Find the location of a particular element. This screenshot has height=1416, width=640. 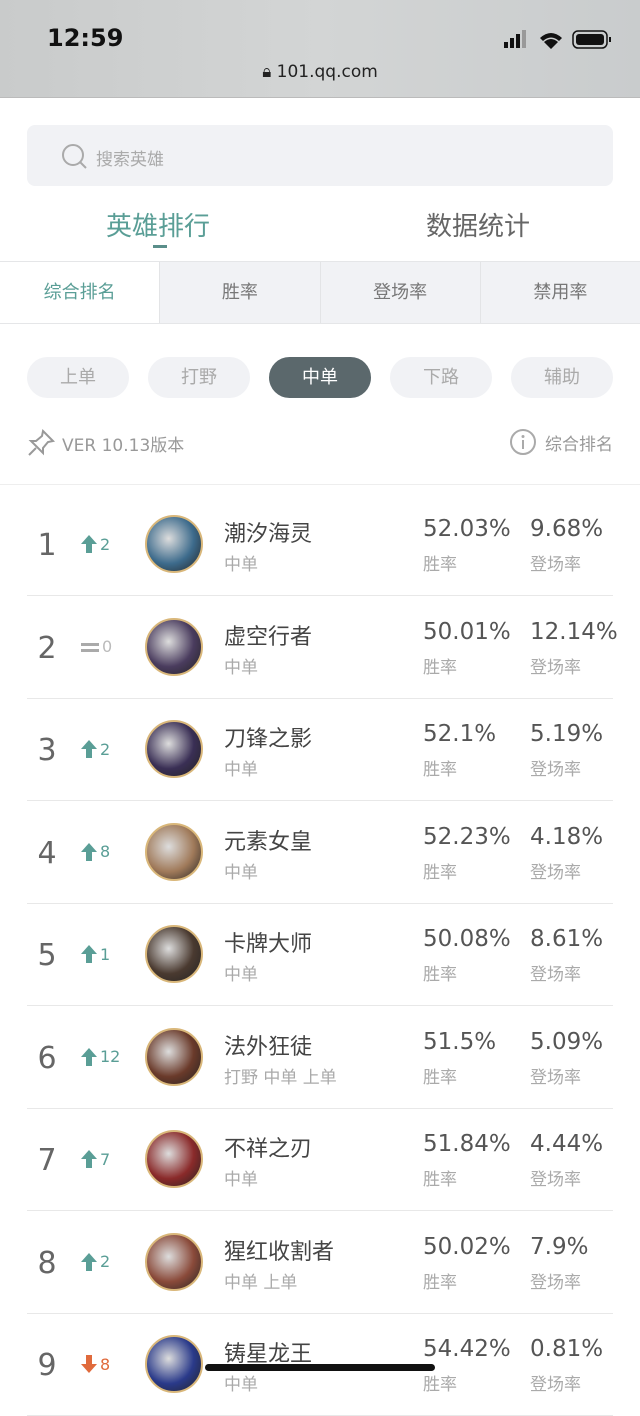

lock-icon: 🔒︎ is located at coordinates (267, 72).